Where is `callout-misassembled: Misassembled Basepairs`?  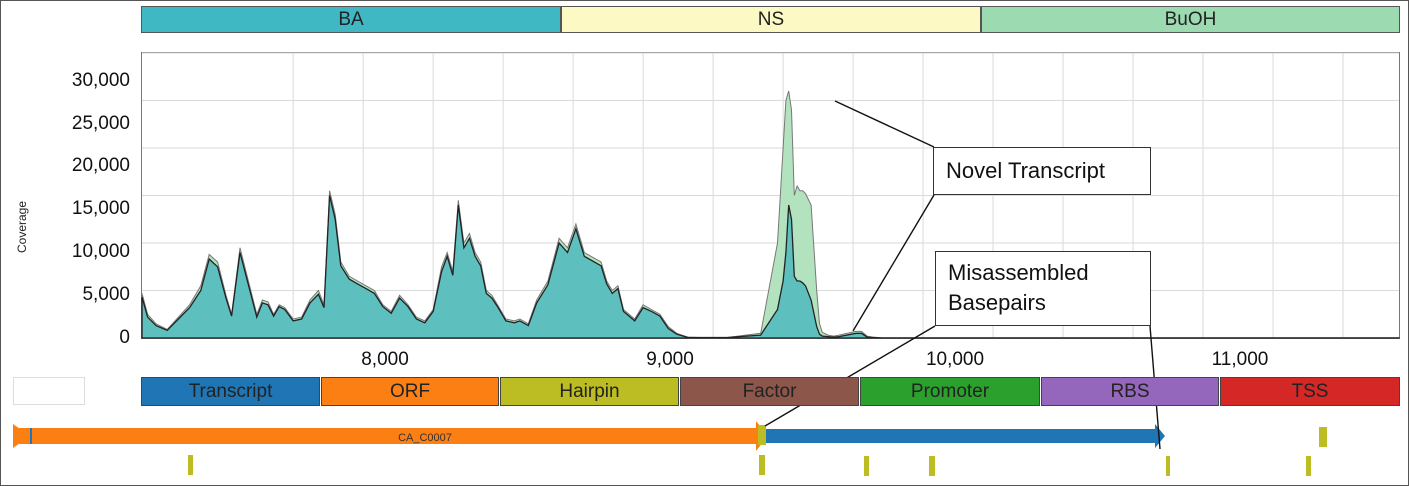
callout-misassembled: Misassembled Basepairs is located at coordinates (1043, 288).